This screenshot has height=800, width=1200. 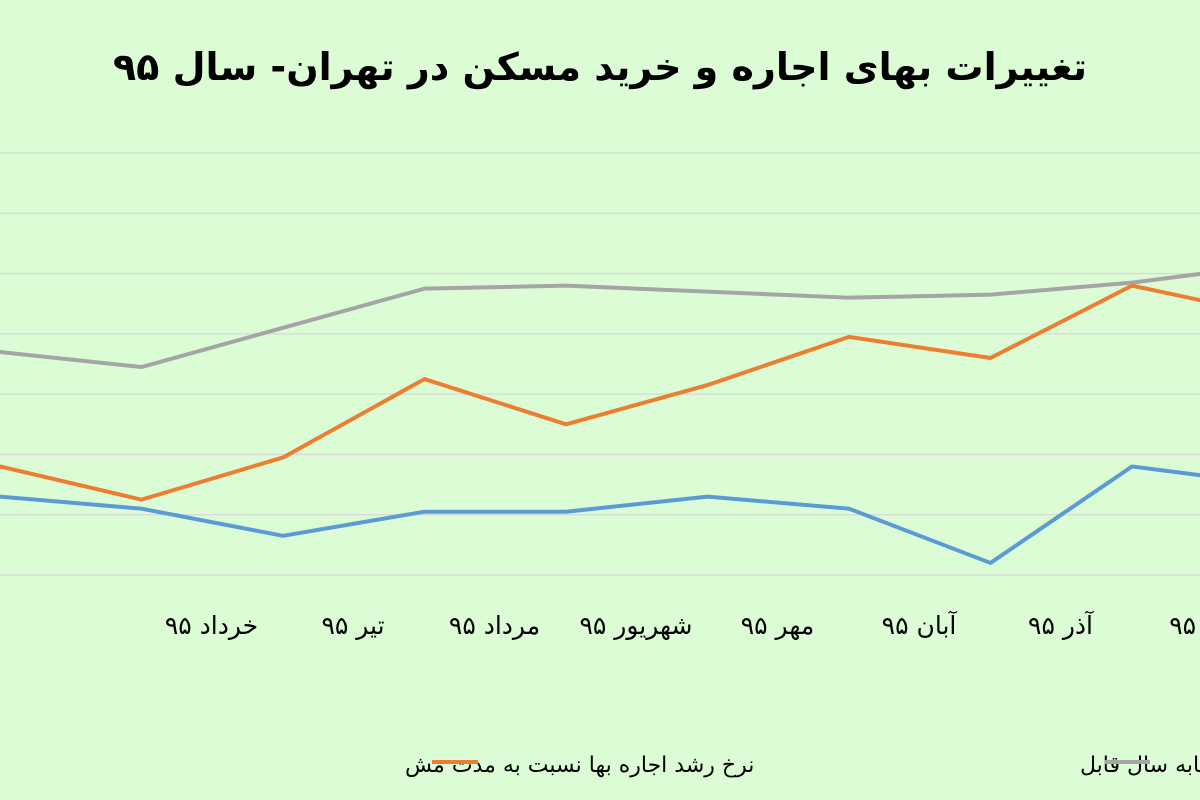 What do you see at coordinates (352, 625) in the screenshot?
I see `x-tick-label: تیر ۹۵` at bounding box center [352, 625].